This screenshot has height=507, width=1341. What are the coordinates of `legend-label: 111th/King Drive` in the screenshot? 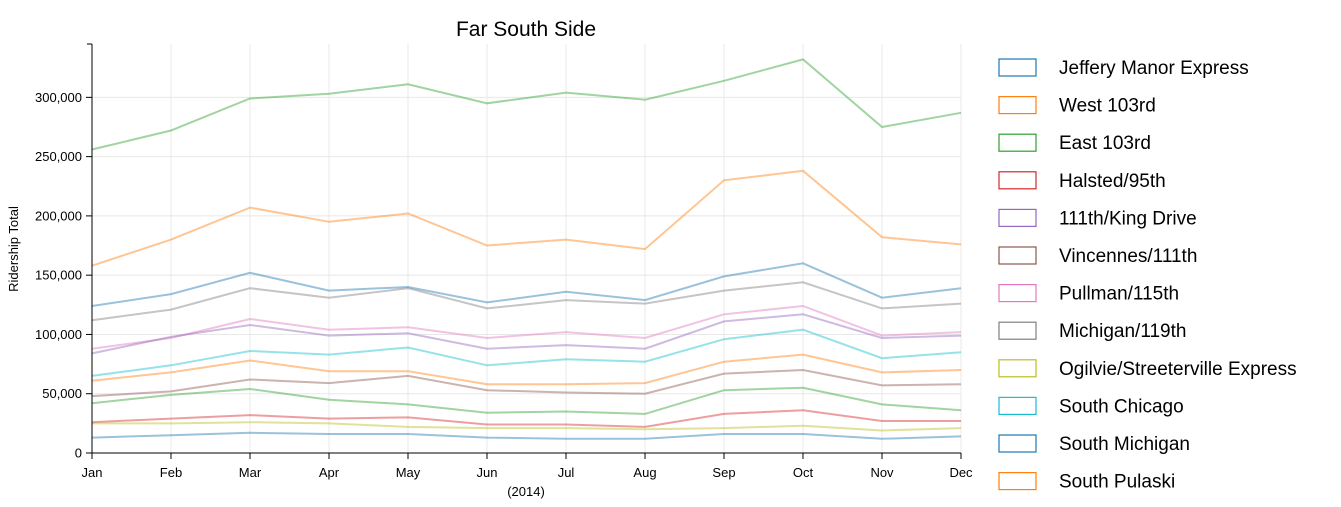 It's located at (1128, 218).